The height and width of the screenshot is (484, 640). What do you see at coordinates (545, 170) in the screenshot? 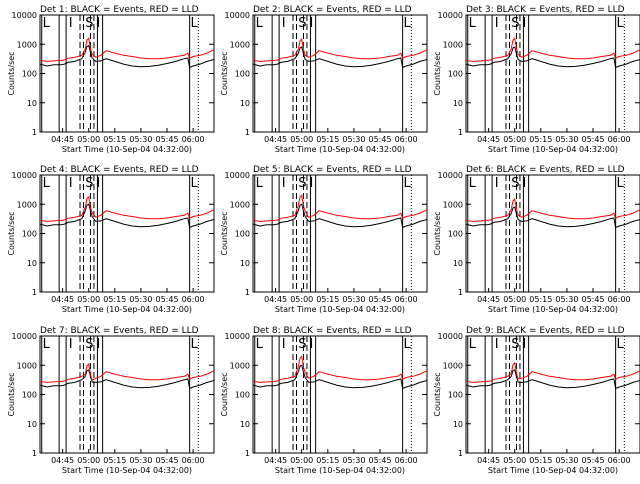
I see `panel-title: Det 6: BLACK = Events, RED = LLD` at bounding box center [545, 170].